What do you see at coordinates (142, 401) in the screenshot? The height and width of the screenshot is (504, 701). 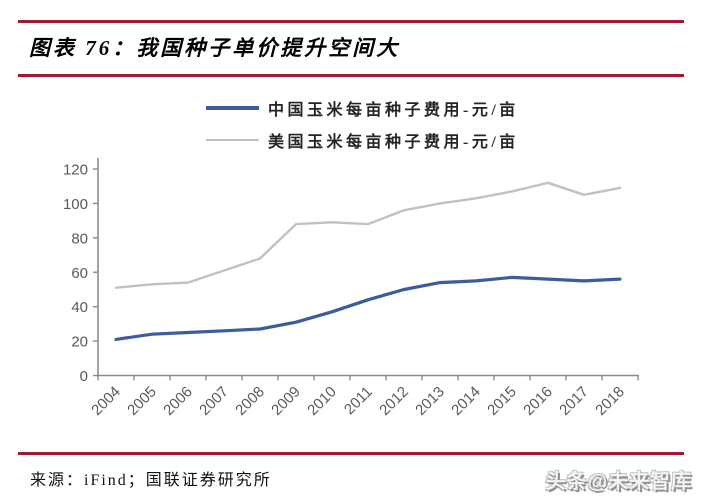 I see `svg-text: 2005` at bounding box center [142, 401].